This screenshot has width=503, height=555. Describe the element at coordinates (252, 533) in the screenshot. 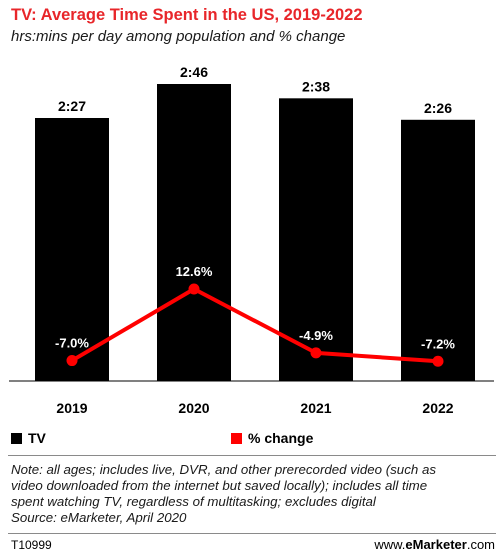

I see `divider-bottom` at that location.